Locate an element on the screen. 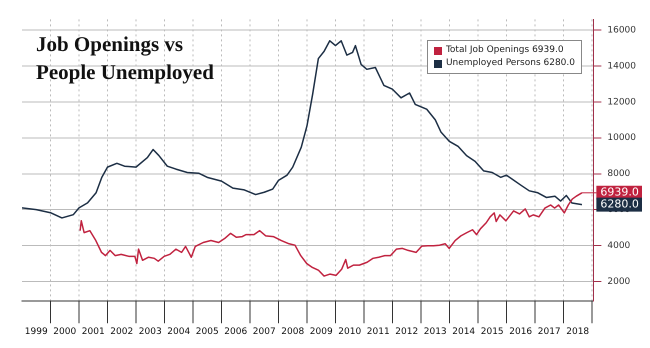 Image resolution: width=650 pixels, height=348 pixels. x-tick-label: 2005 is located at coordinates (207, 331).